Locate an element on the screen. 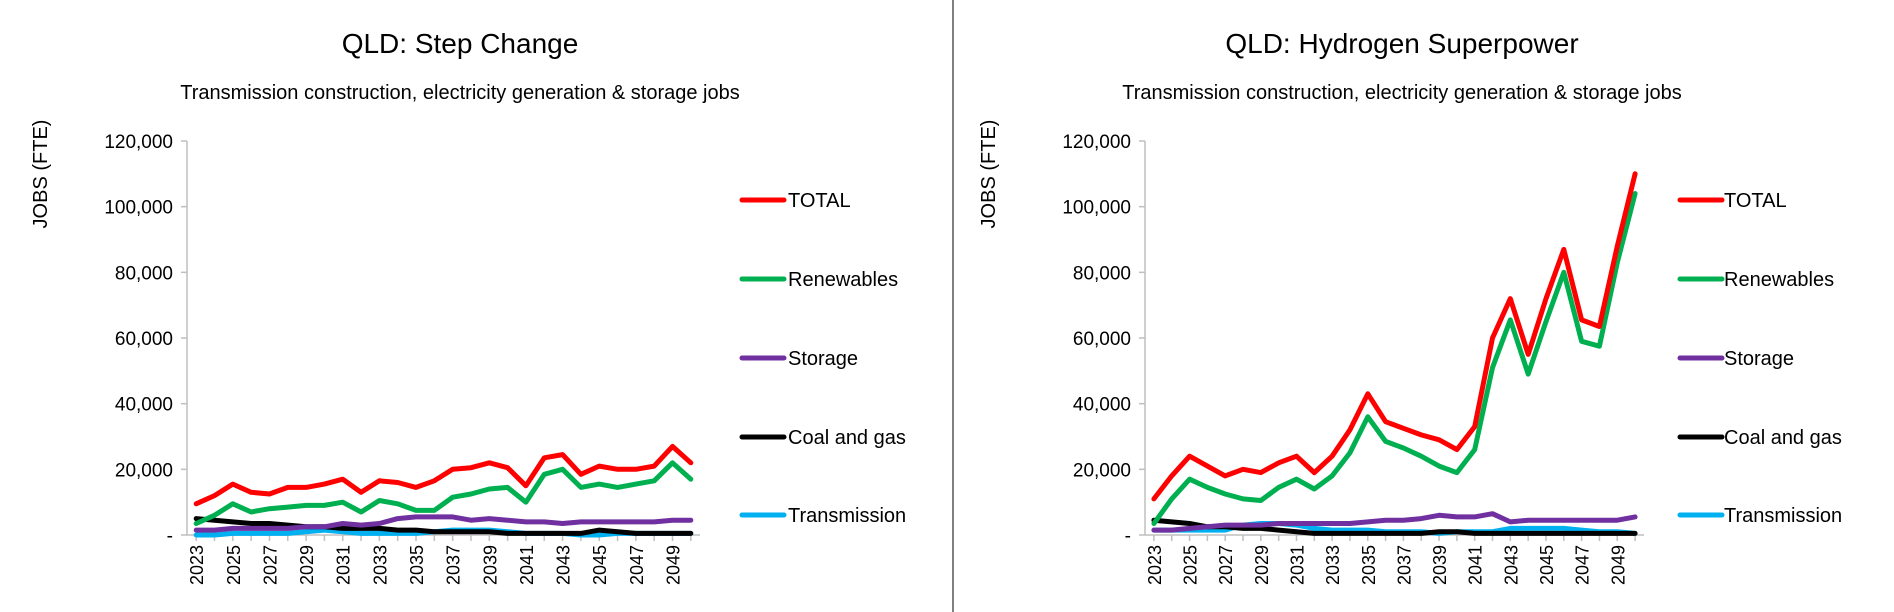 The image size is (1894, 612). chart-title: QLD: Hydrogen Superpower is located at coordinates (1401, 43).